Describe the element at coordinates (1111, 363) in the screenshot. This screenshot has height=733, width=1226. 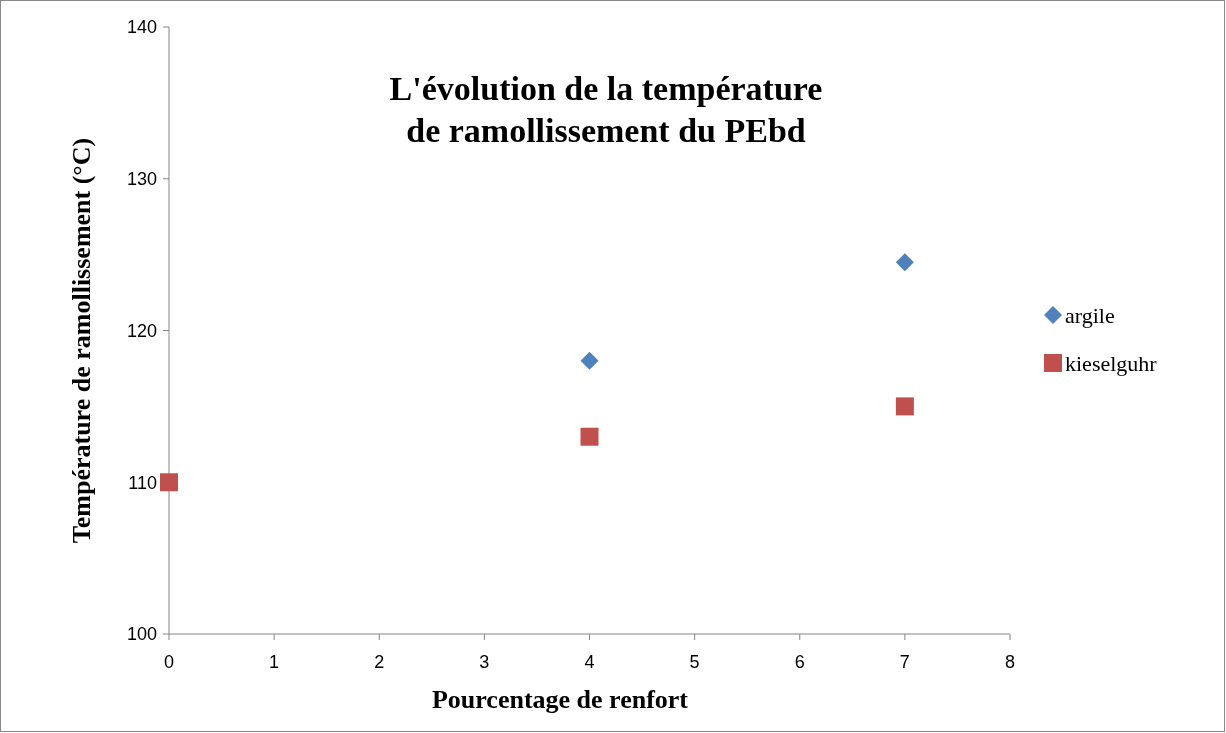
I see `legend-label: kieselguhr` at that location.